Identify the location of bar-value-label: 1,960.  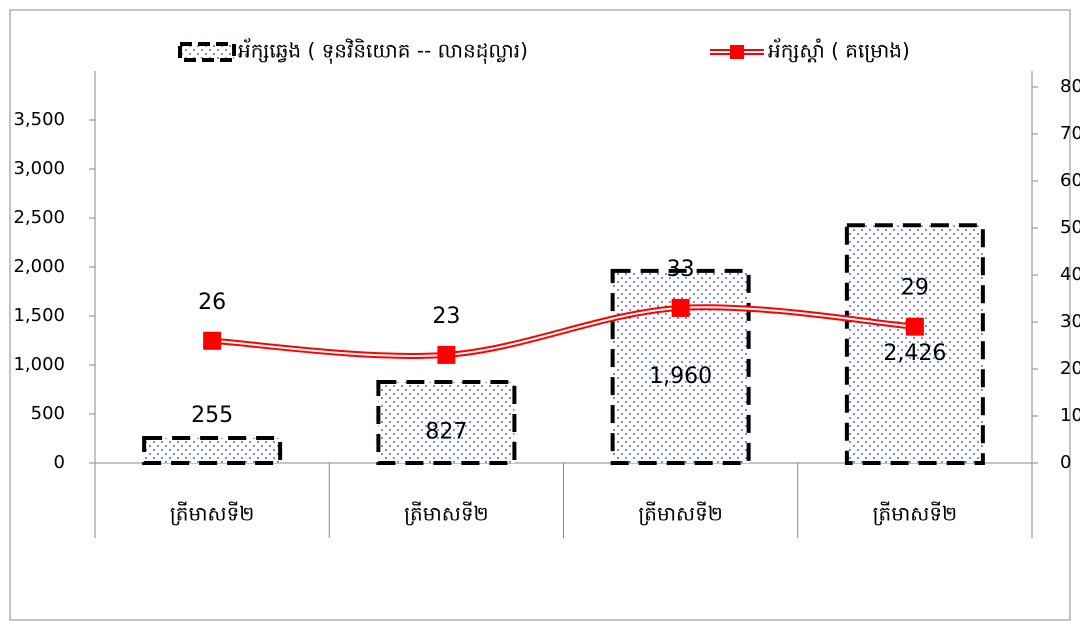
(680, 376).